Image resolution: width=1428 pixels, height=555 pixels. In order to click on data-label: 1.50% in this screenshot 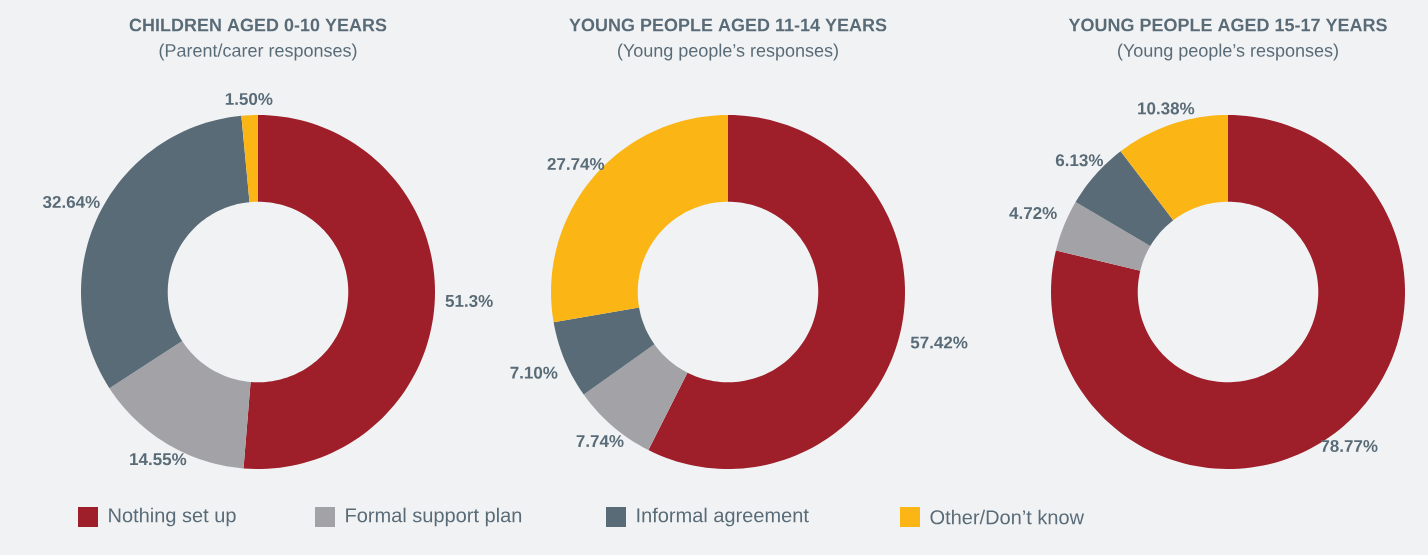, I will do `click(249, 98)`.